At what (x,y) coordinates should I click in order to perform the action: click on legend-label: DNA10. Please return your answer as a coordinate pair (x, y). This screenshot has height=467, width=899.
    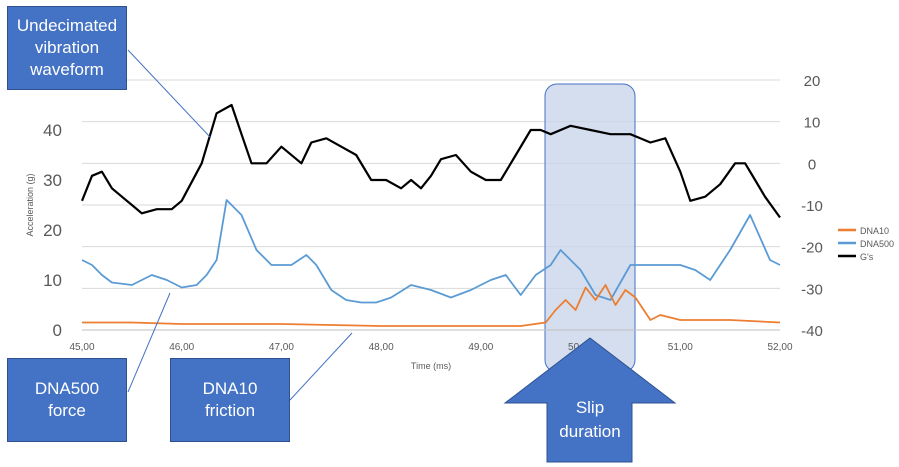
    Looking at the image, I should click on (874, 231).